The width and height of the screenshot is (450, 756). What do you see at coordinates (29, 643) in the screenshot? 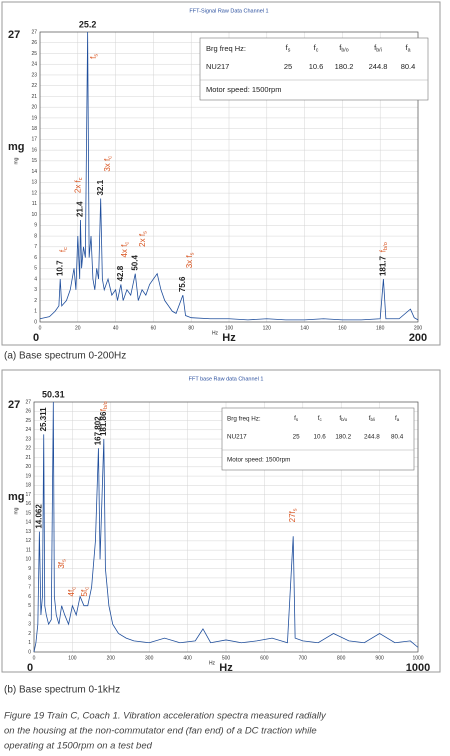
I see `y-tick-label: 1` at bounding box center [29, 643].